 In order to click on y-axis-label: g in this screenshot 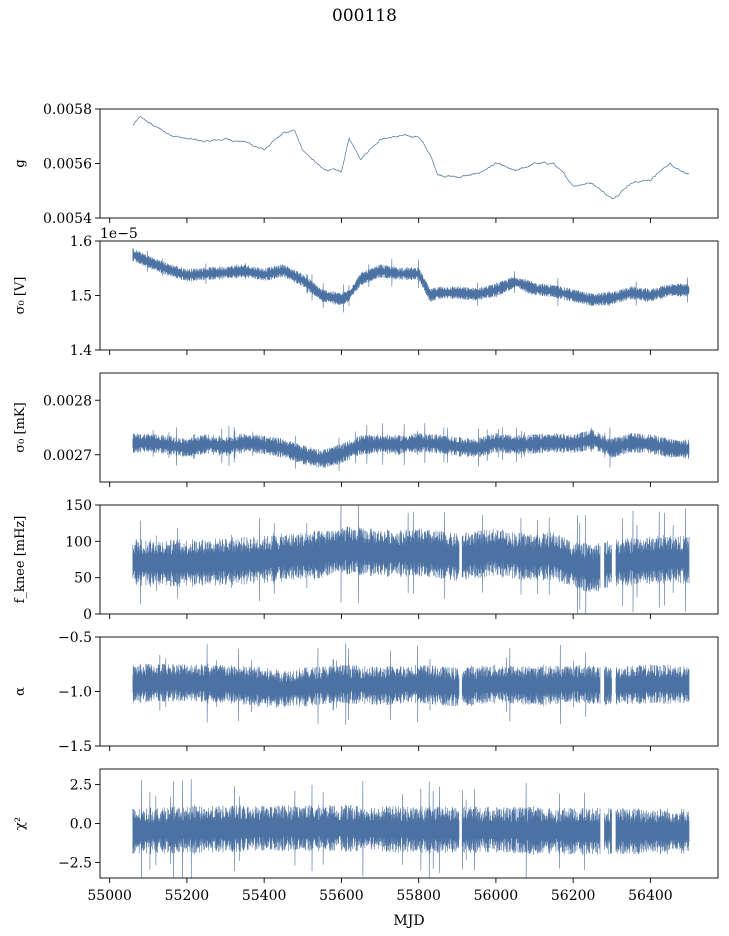, I will do `click(20, 163)`.